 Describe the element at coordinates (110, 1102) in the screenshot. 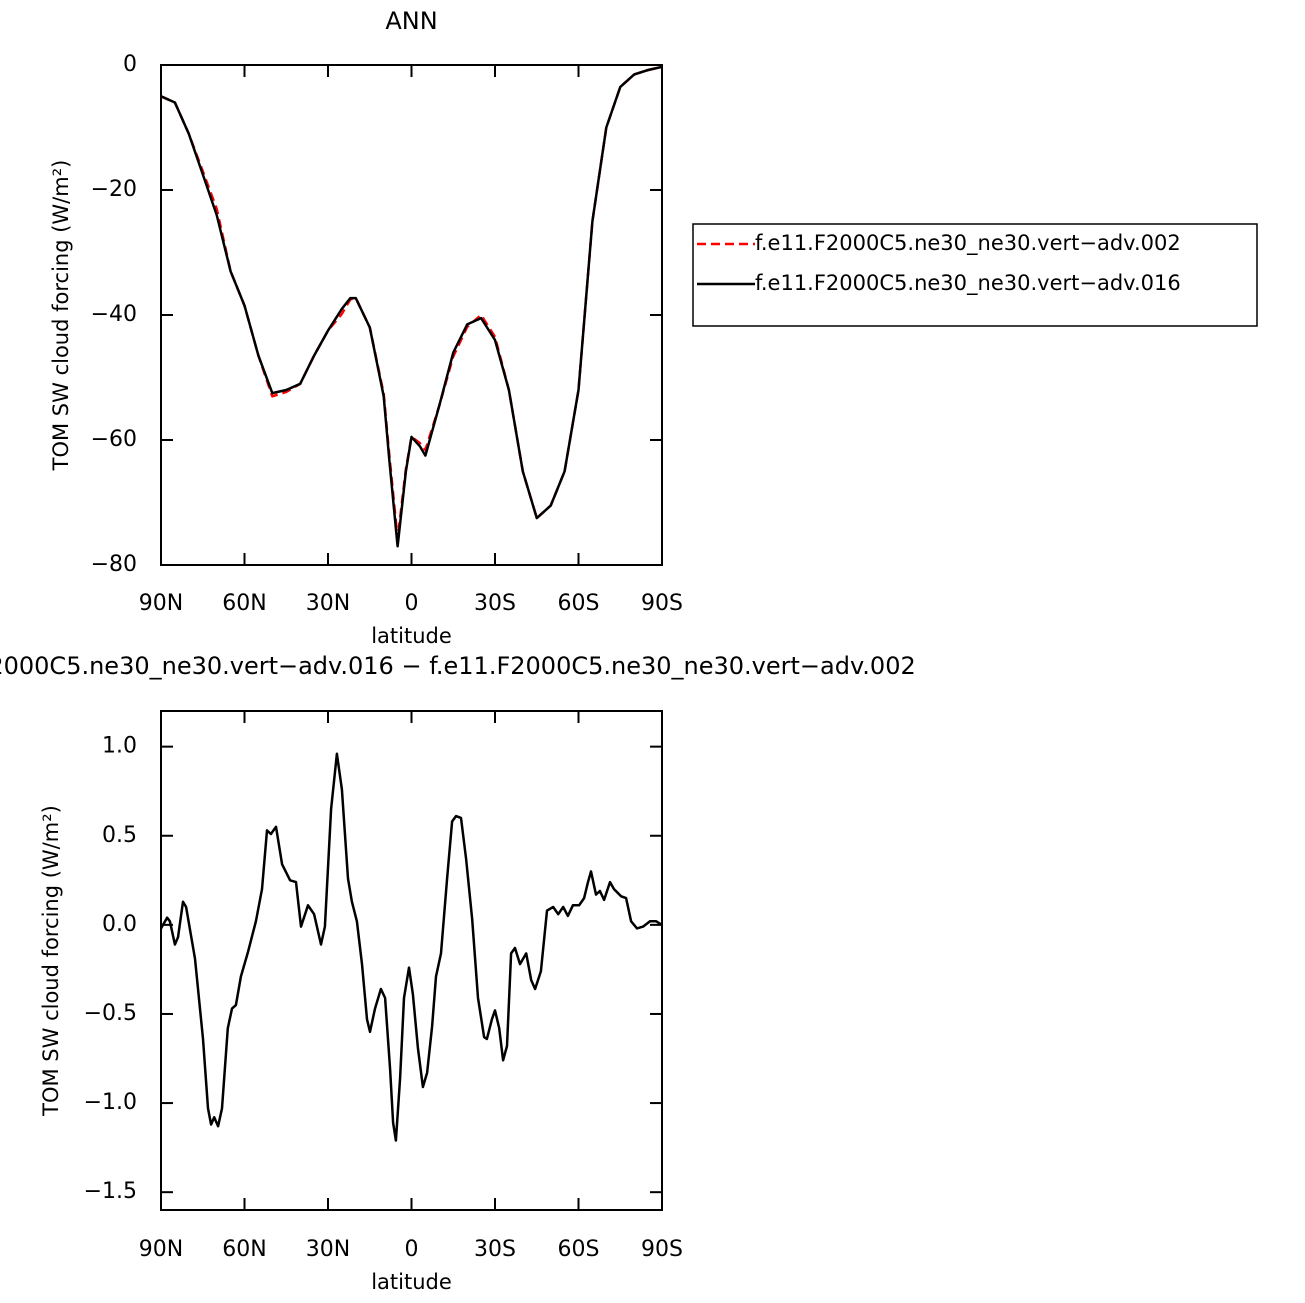

I see `y-tick-label: −1.0` at that location.